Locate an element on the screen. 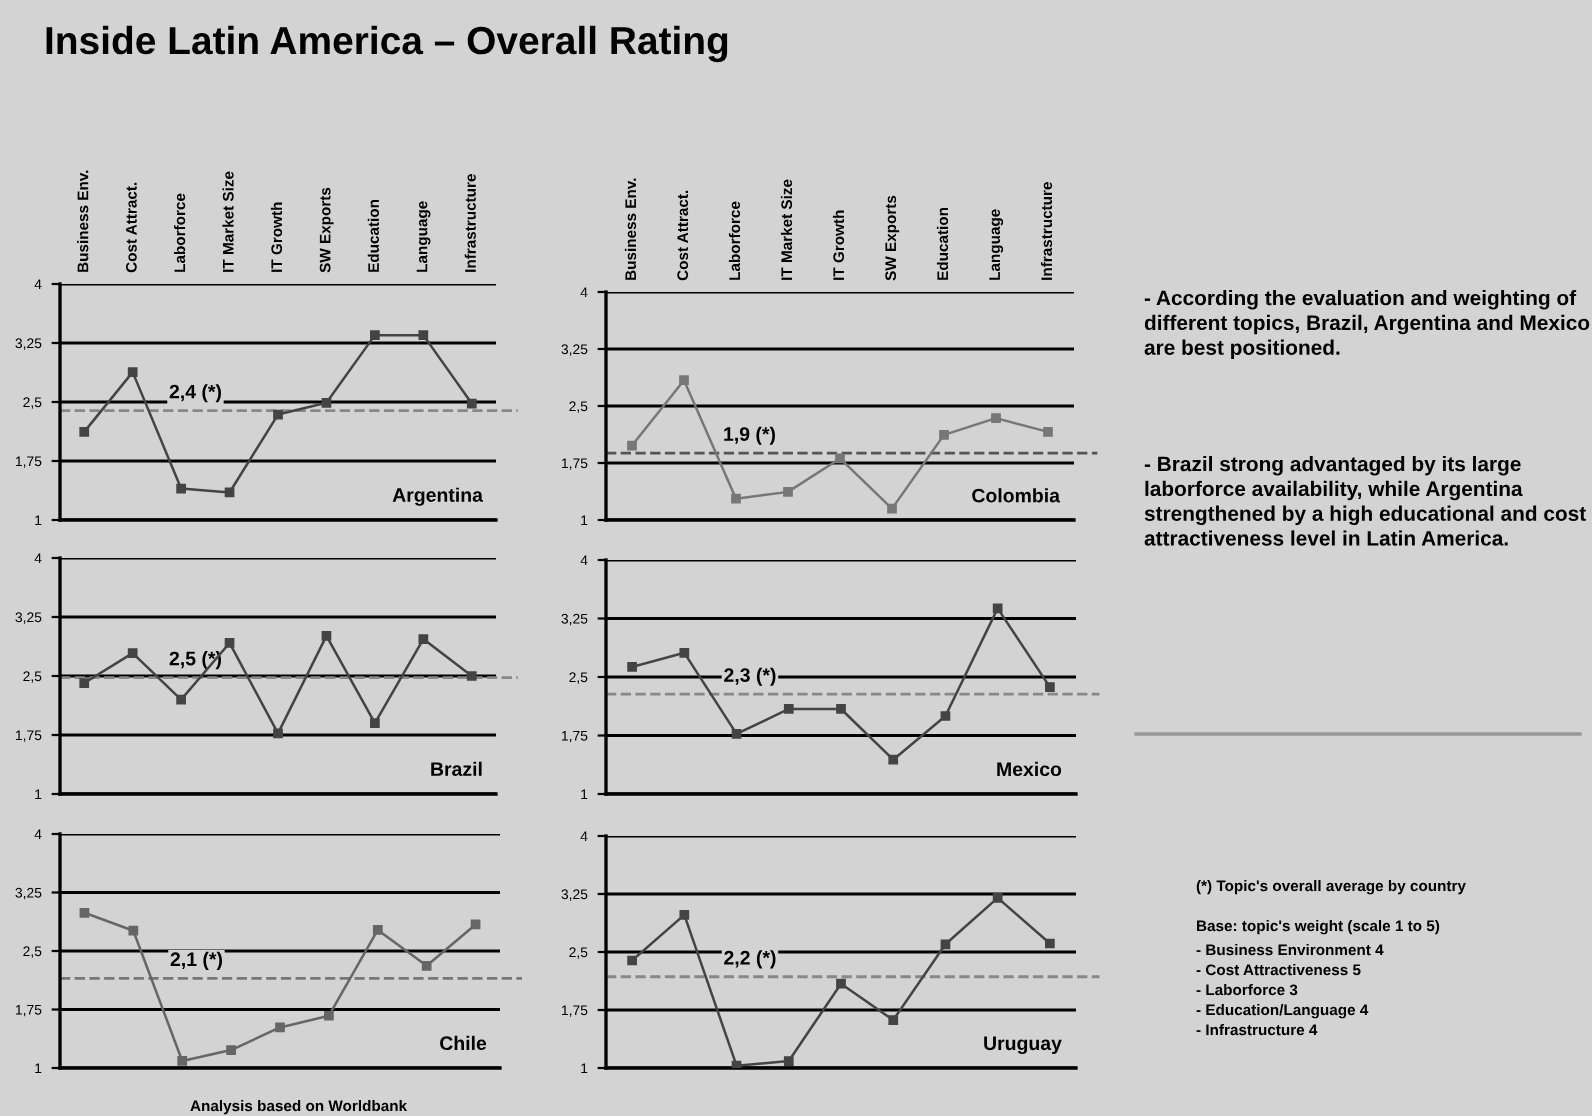 The width and height of the screenshot is (1592, 1116). ref-line-label: 2,4 (*) is located at coordinates (195, 393).